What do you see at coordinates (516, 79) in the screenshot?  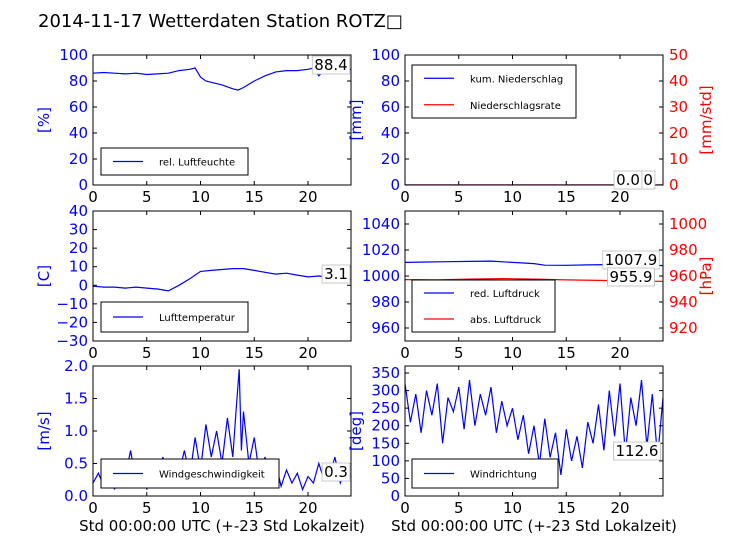 I see `legend-entry: kum. Niederschlag` at bounding box center [516, 79].